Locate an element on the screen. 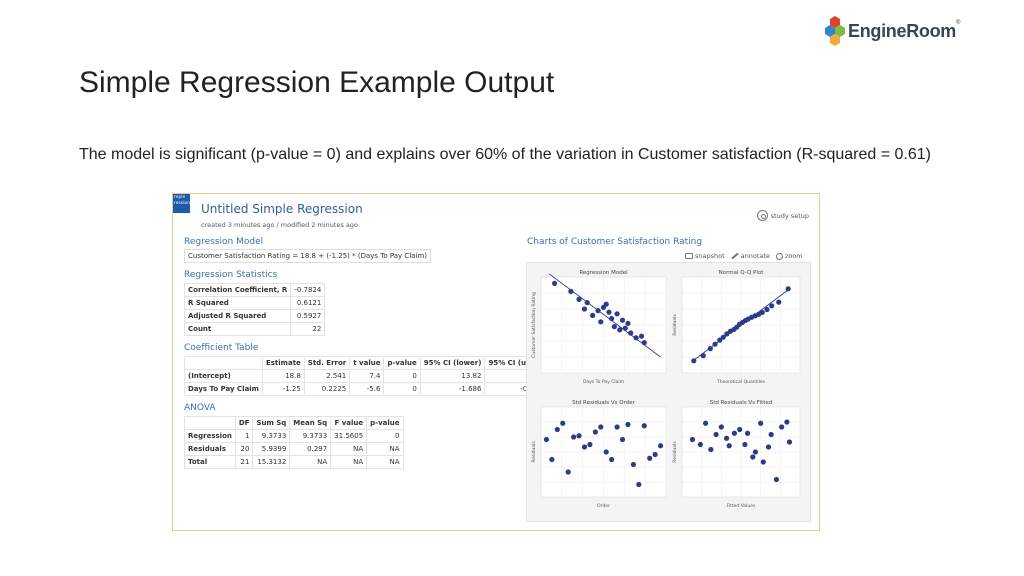 This screenshot has width=1024, height=576. study-setup-button: study setup is located at coordinates (782, 215).